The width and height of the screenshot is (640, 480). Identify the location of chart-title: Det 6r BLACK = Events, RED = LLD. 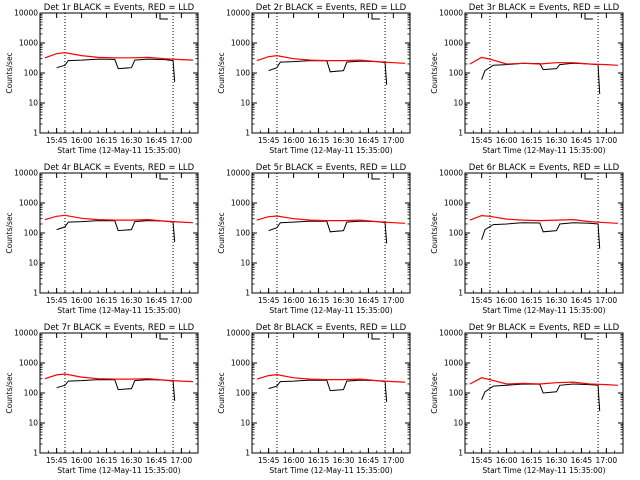
(544, 168).